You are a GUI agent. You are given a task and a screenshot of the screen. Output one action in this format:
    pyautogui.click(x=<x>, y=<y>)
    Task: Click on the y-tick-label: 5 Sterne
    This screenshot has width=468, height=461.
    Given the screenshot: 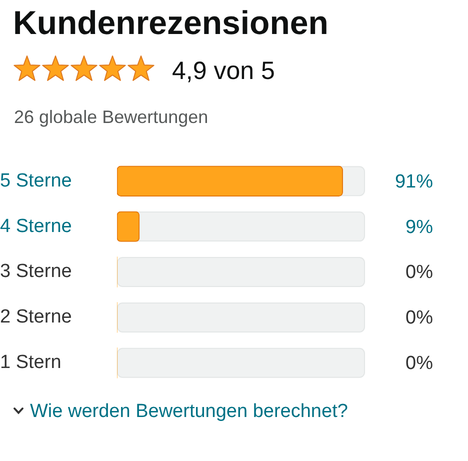 What is the action you would take?
    pyautogui.click(x=36, y=181)
    